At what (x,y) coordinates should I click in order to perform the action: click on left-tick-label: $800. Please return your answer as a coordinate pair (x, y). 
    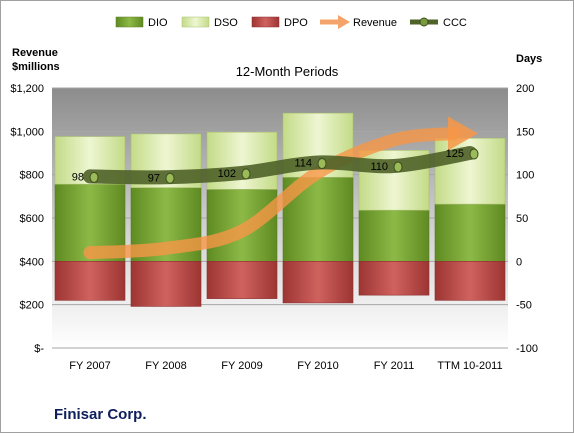
    Looking at the image, I should click on (32, 176).